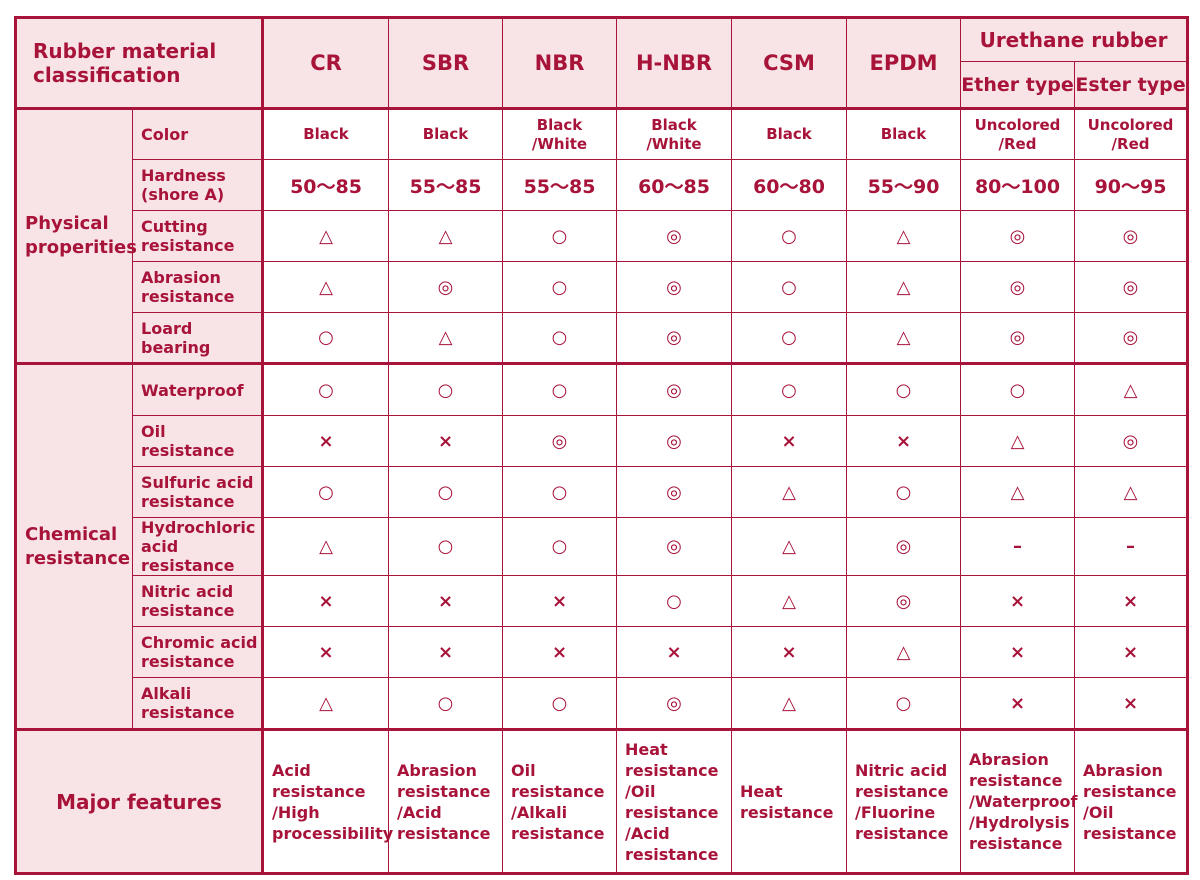 This screenshot has width=1200, height=880. Describe the element at coordinates (1131, 704) in the screenshot. I see `cell-alkali-ester: ×` at that location.